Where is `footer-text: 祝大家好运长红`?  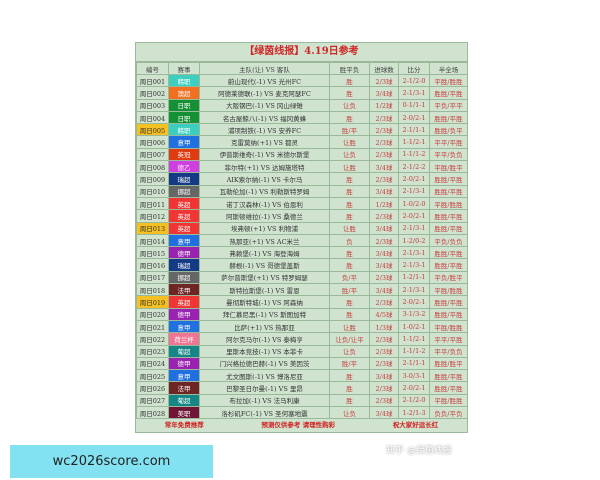
footer-text: 祝大家好运长红 is located at coordinates (415, 425).